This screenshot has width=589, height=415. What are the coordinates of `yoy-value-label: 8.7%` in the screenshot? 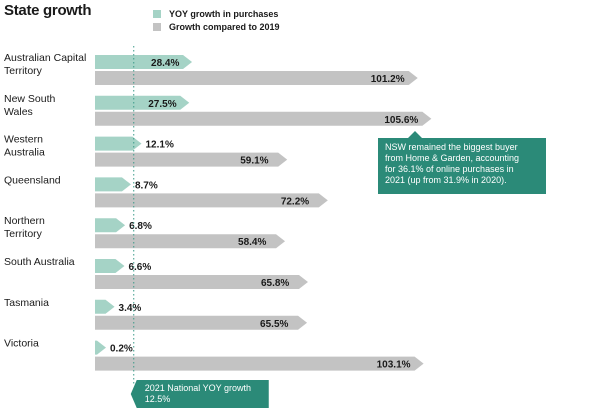 It's located at (146, 185).